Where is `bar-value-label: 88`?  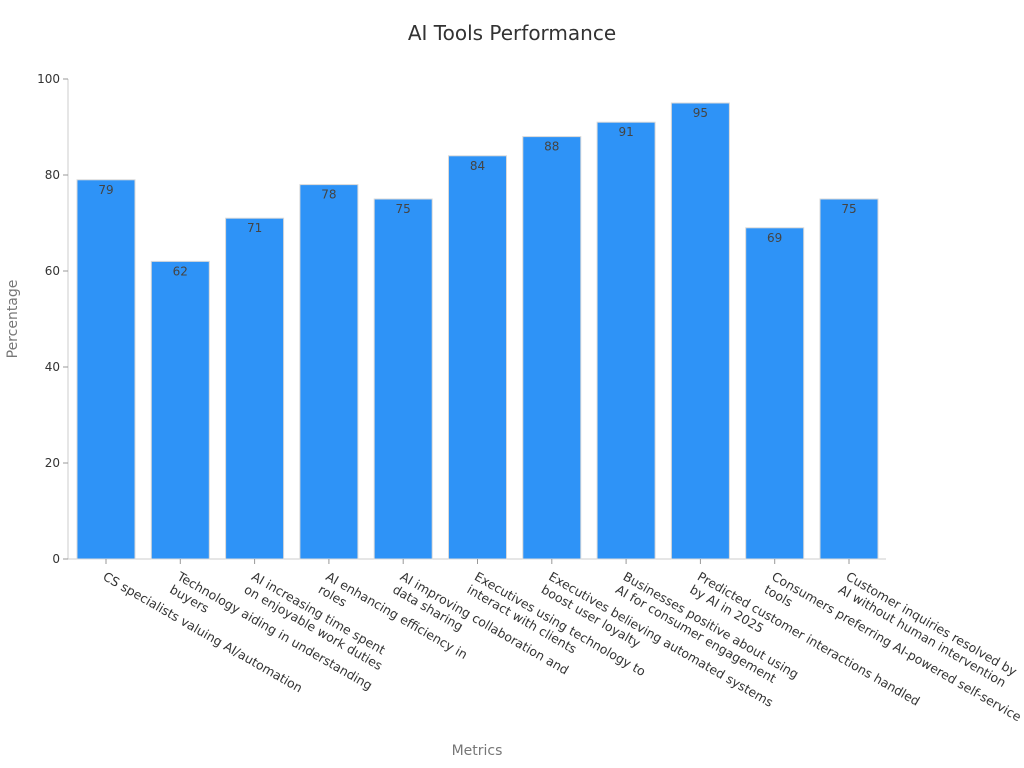 bar-value-label: 88 is located at coordinates (551, 147).